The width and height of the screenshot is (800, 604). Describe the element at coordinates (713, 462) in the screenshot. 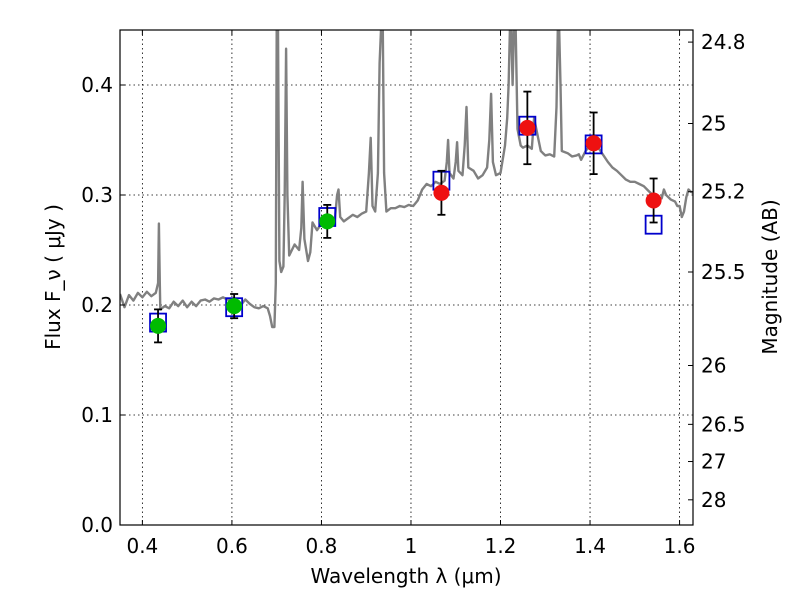

I see `right-tick-label: 27` at that location.